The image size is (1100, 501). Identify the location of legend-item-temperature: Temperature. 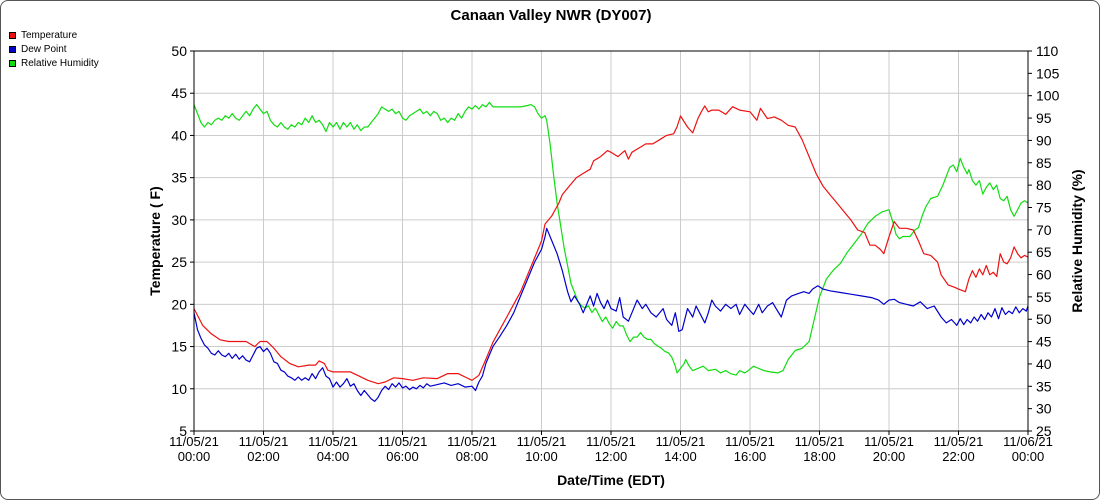
(54, 35).